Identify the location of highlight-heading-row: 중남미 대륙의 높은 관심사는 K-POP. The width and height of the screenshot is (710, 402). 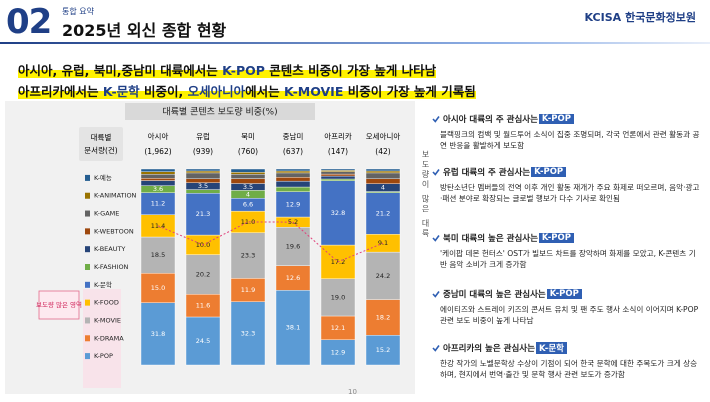
(566, 294).